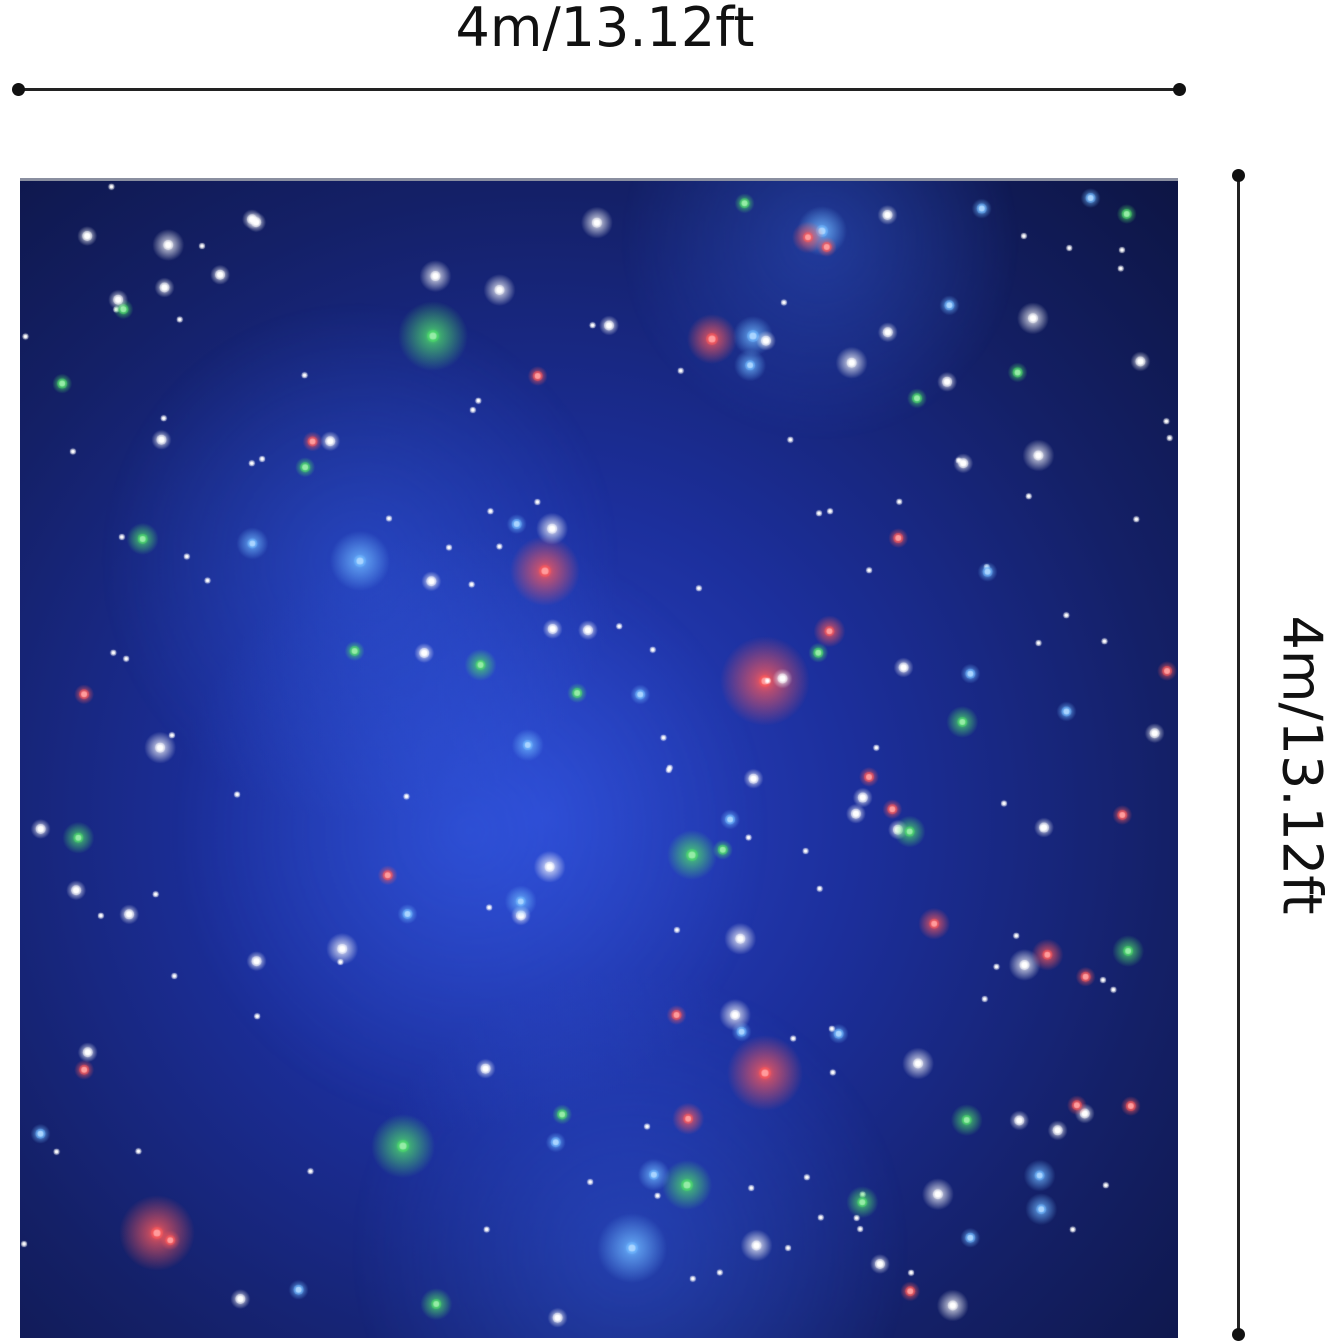 This screenshot has height=1341, width=1341. Describe the element at coordinates (1238, 755) in the screenshot. I see `height-dimension-line` at that location.